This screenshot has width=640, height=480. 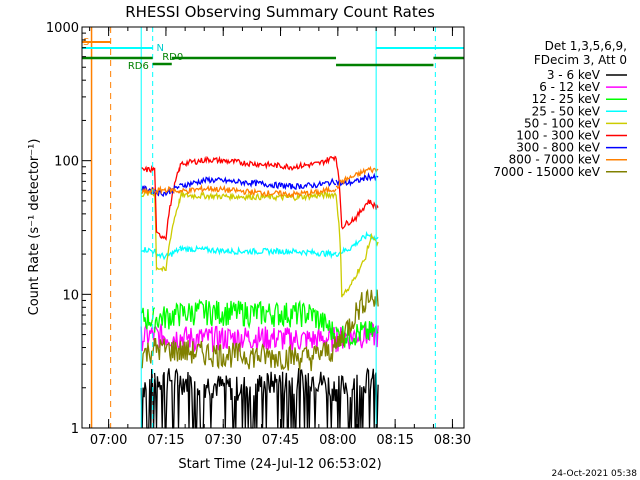 I want to click on x-tick-label: 07:00, so click(x=108, y=440).